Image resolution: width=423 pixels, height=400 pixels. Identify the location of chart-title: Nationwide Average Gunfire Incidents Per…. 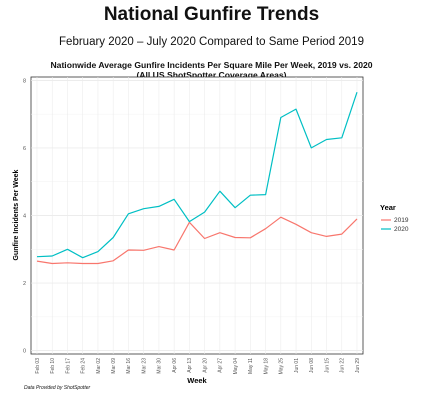
(211, 65).